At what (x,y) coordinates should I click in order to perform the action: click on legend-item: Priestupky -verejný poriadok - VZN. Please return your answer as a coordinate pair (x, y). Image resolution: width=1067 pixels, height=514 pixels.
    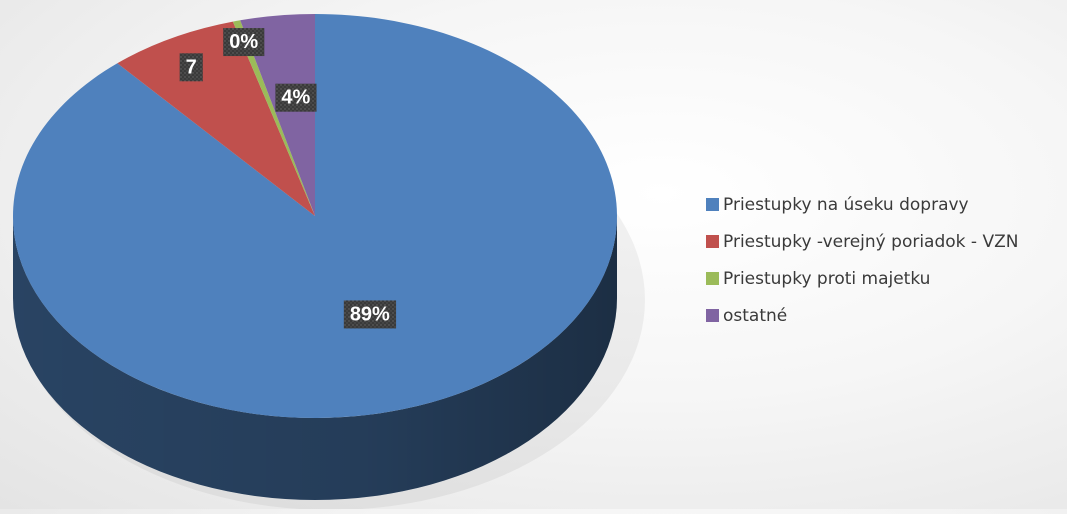
    Looking at the image, I should click on (862, 241).